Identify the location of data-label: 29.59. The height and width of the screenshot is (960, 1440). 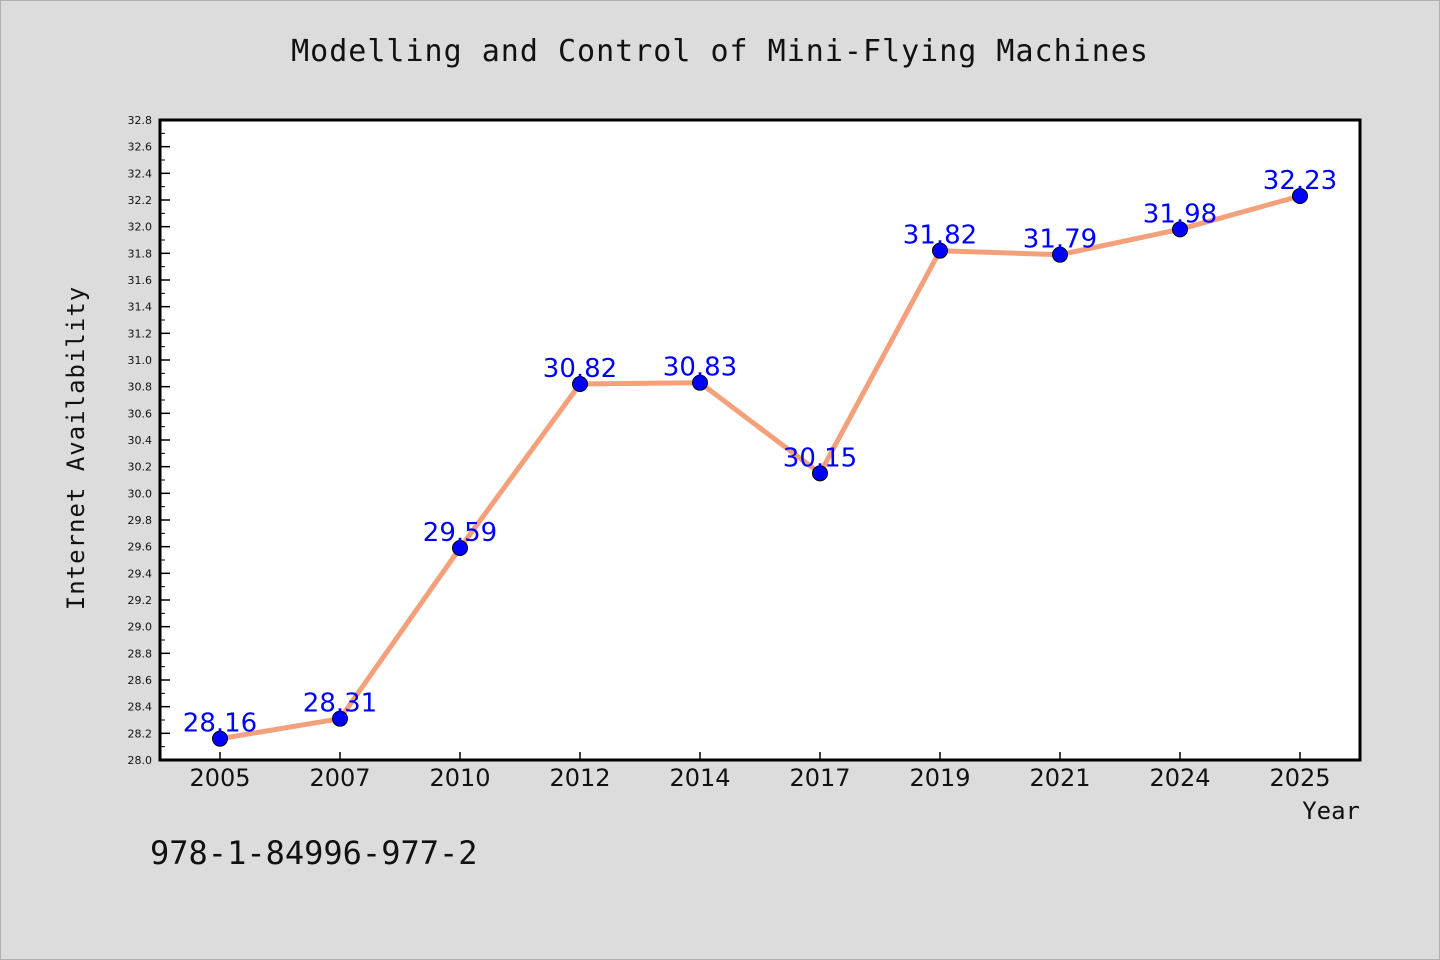
(460, 533).